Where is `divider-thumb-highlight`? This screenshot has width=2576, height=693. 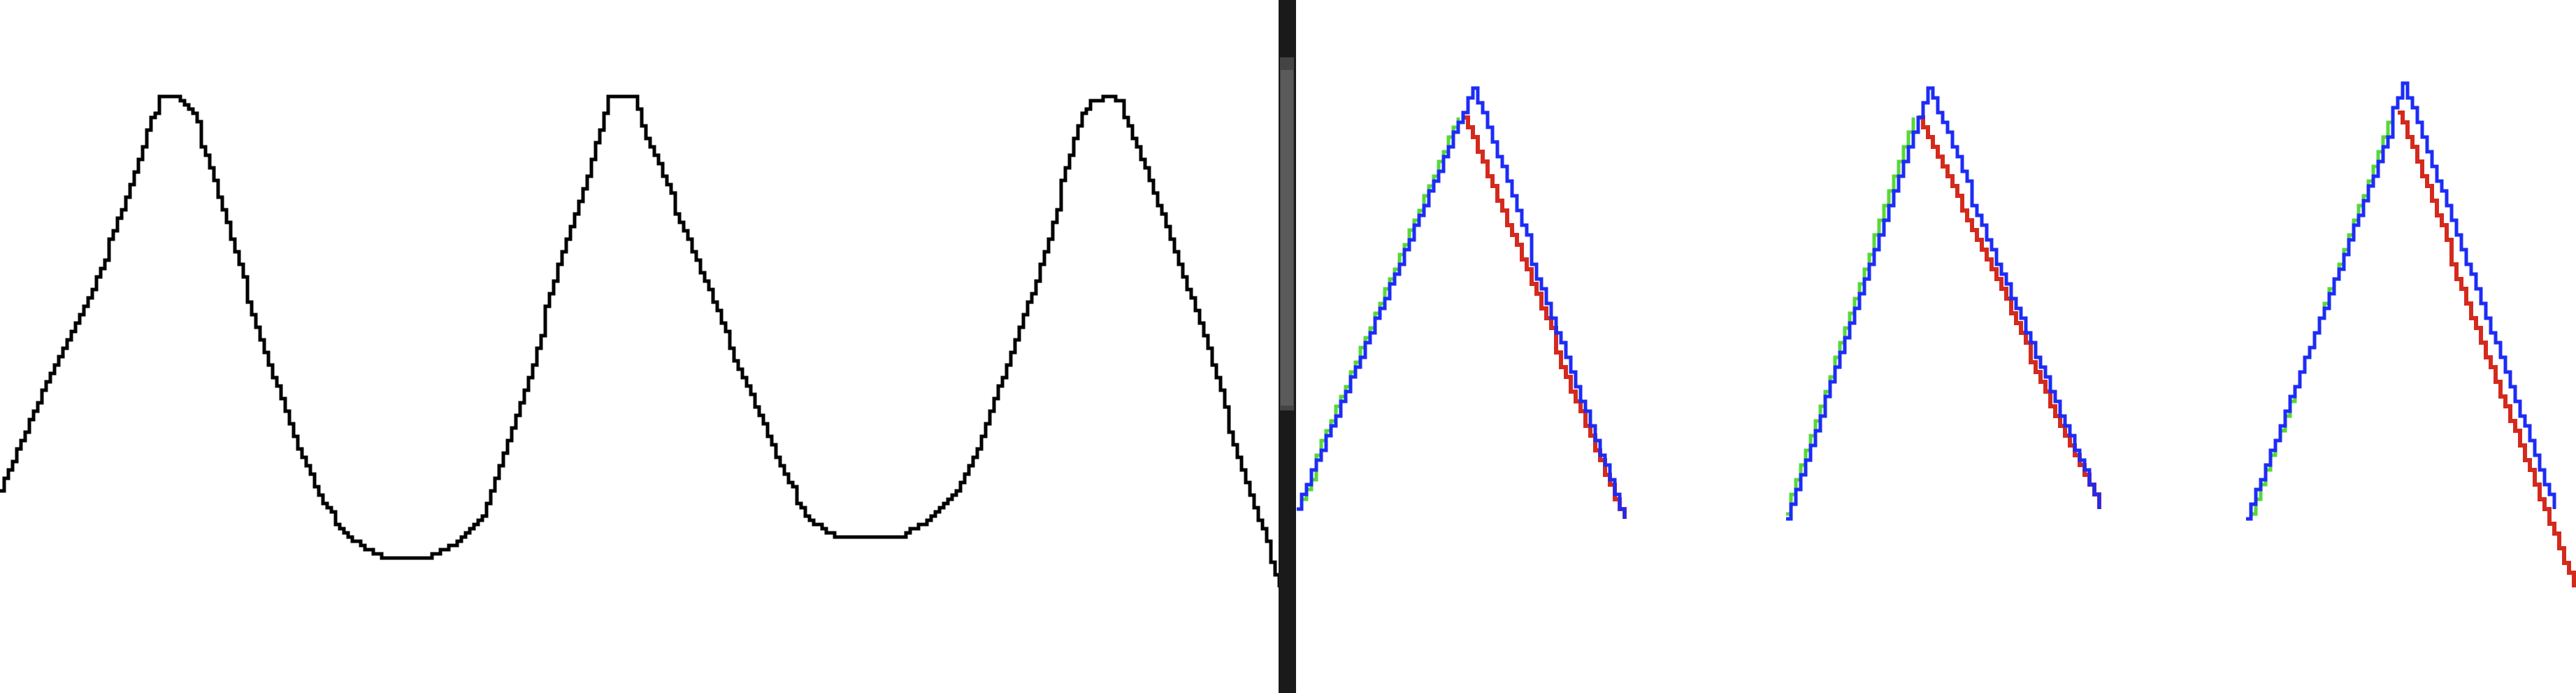
divider-thumb-highlight is located at coordinates (1287, 238).